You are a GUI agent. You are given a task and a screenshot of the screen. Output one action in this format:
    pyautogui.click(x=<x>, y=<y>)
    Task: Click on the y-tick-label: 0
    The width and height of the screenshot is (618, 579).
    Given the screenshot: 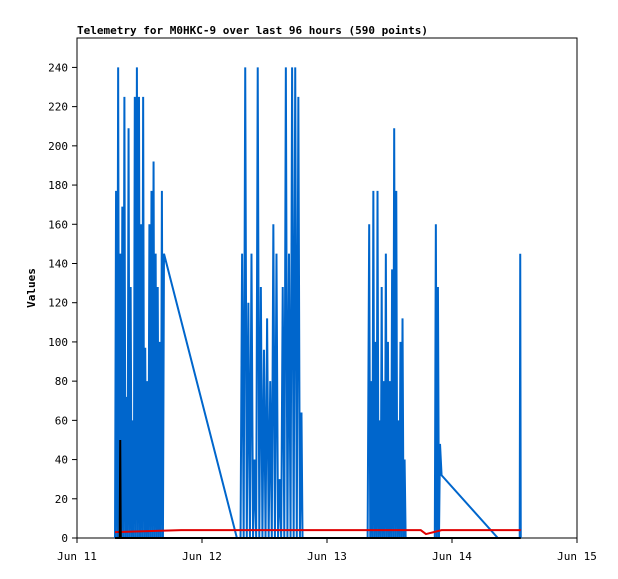 What is the action you would take?
    pyautogui.click(x=64, y=538)
    